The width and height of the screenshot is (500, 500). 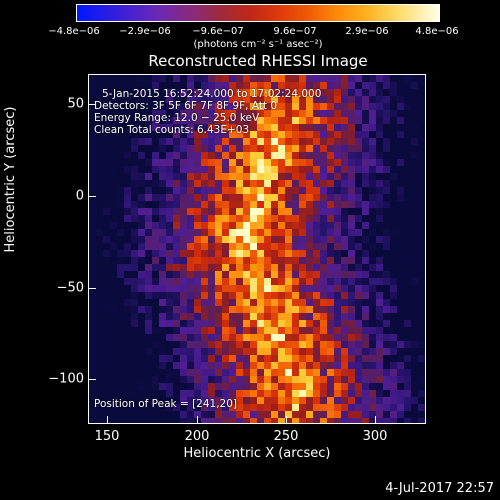 What do you see at coordinates (212, 94) in the screenshot?
I see `info-time-range: 5-Jan-2015 16:52:24.000 to 17:02:24.000` at bounding box center [212, 94].